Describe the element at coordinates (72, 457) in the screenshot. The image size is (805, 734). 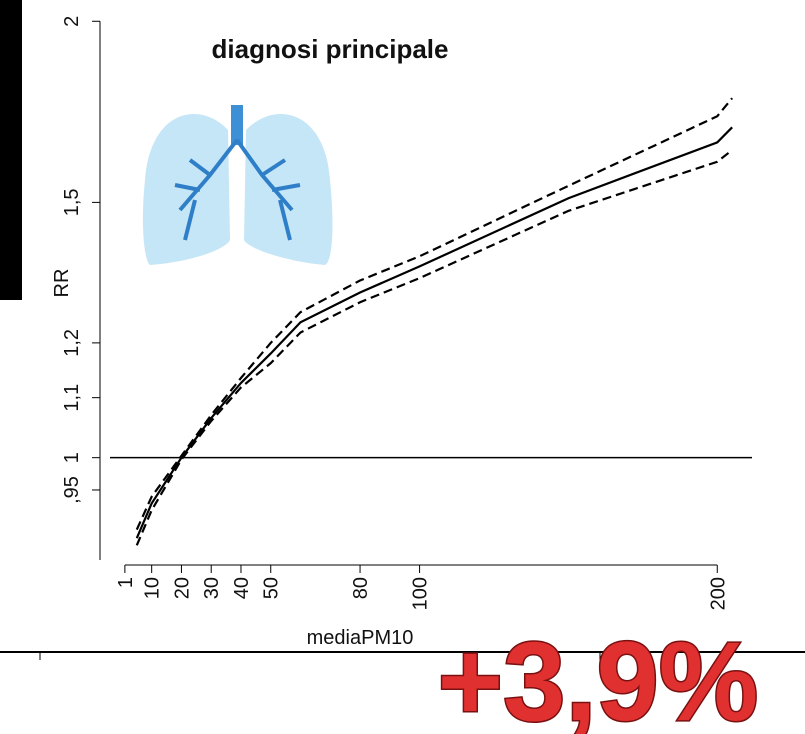
I see `y-tick-label: 1` at that location.